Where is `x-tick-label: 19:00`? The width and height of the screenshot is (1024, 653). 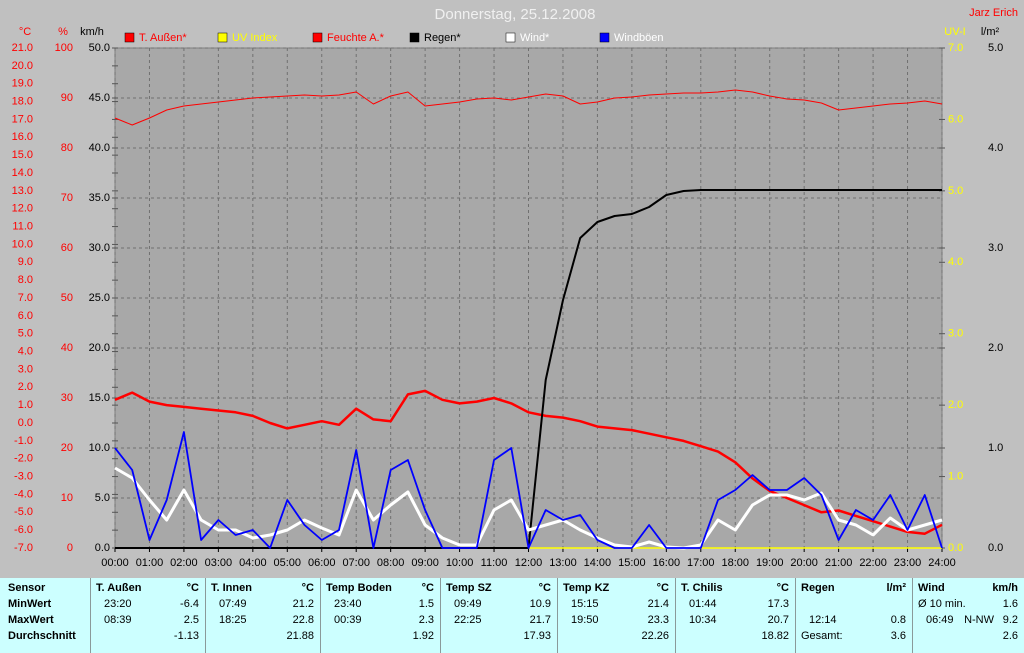
x-tick-label: 19:00 is located at coordinates (770, 563).